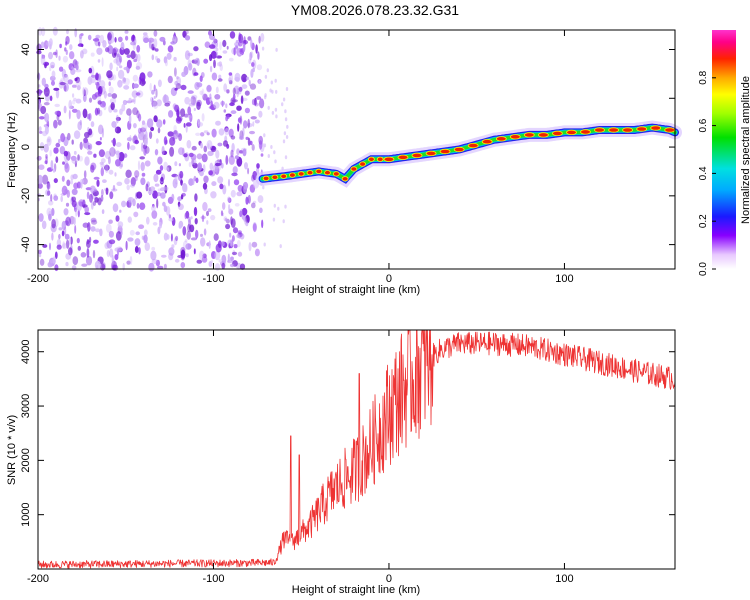  What do you see at coordinates (703, 77) in the screenshot?
I see `colorbar-tick-label: 0.8` at bounding box center [703, 77].